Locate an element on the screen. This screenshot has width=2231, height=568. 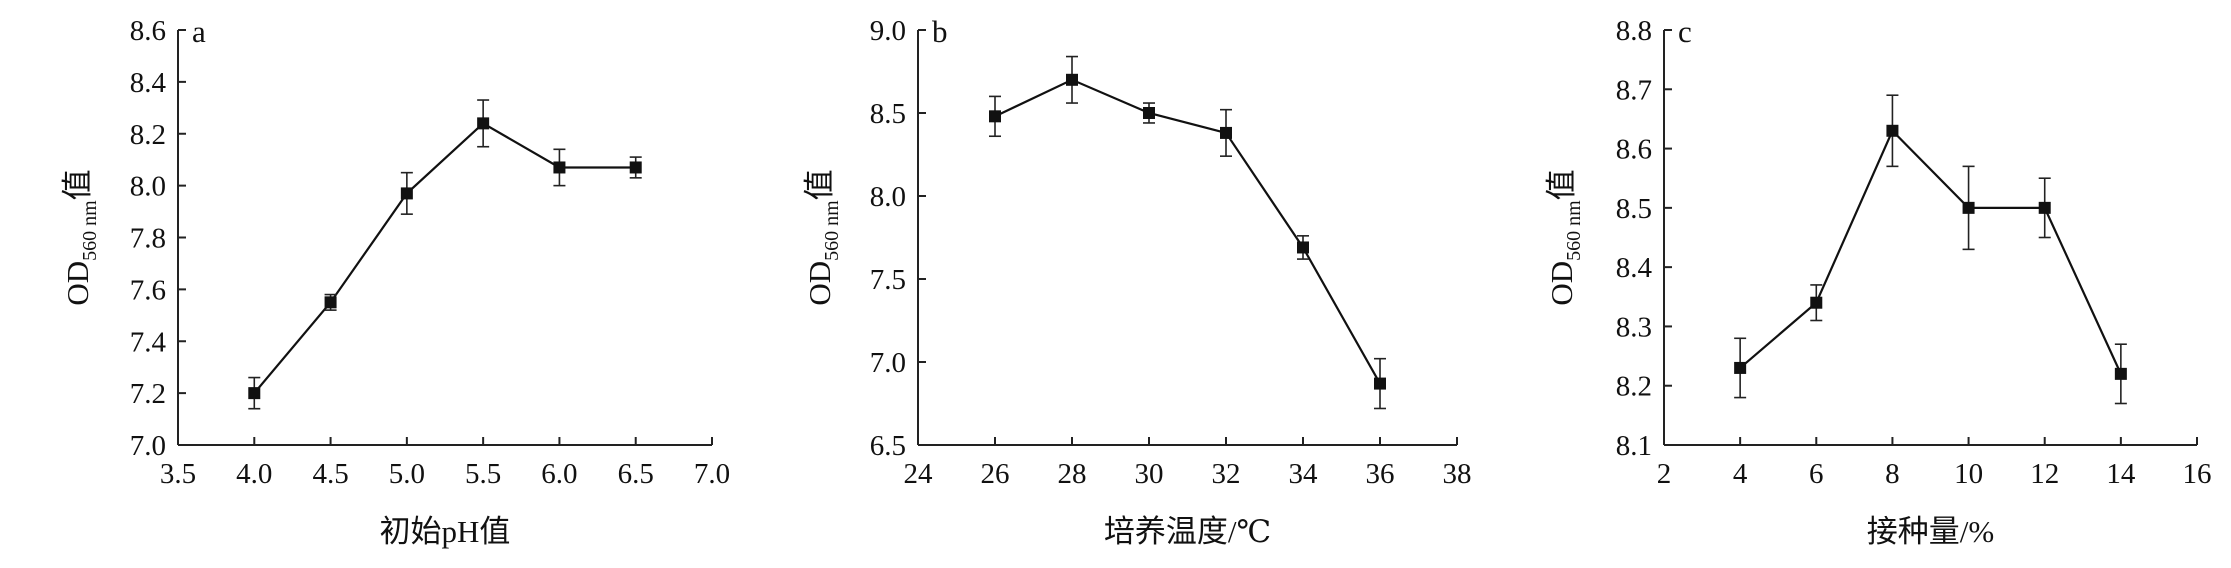
x-tick-label: 6 is located at coordinates (1816, 474).